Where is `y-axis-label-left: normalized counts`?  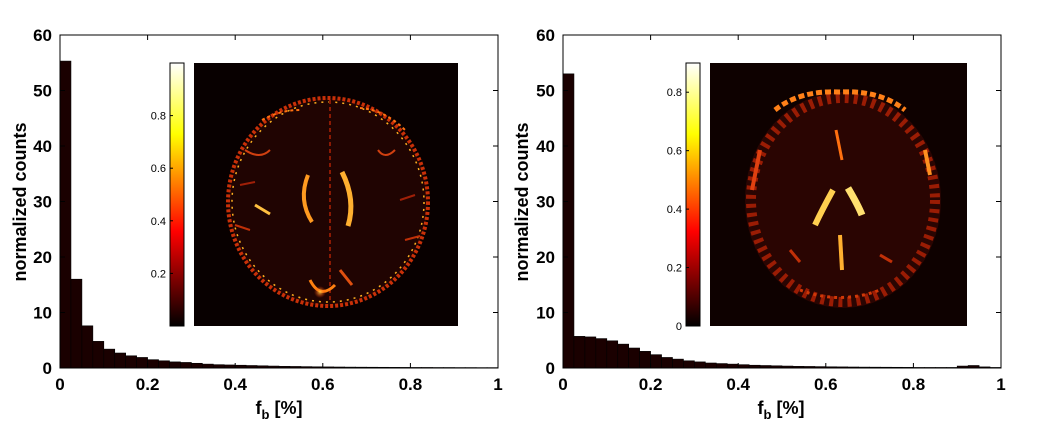
y-axis-label-left: normalized counts is located at coordinates (20, 201).